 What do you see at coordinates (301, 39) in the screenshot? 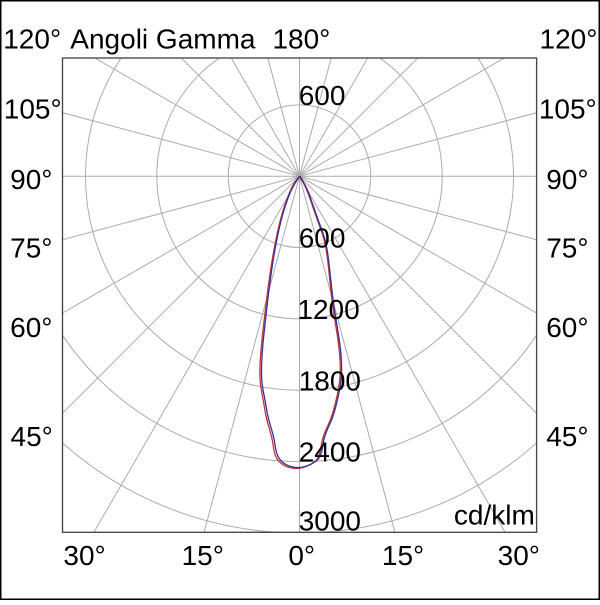
I see `svg-text: 180°` at bounding box center [301, 39].